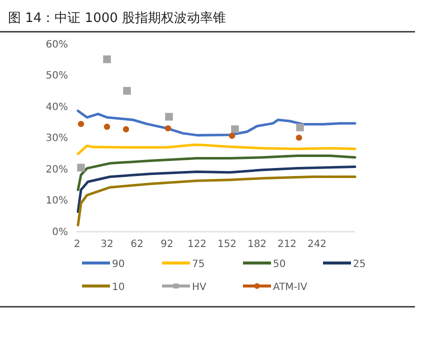 This screenshot has width=438, height=338. I want to click on x-tick-label: 152, so click(227, 244).